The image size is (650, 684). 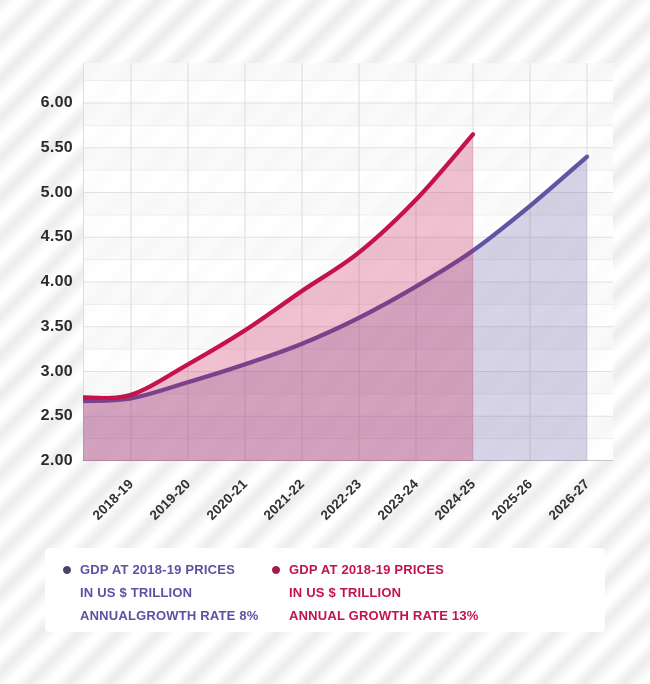 What do you see at coordinates (56, 281) in the screenshot?
I see `y-tick-label: 4.00` at bounding box center [56, 281].